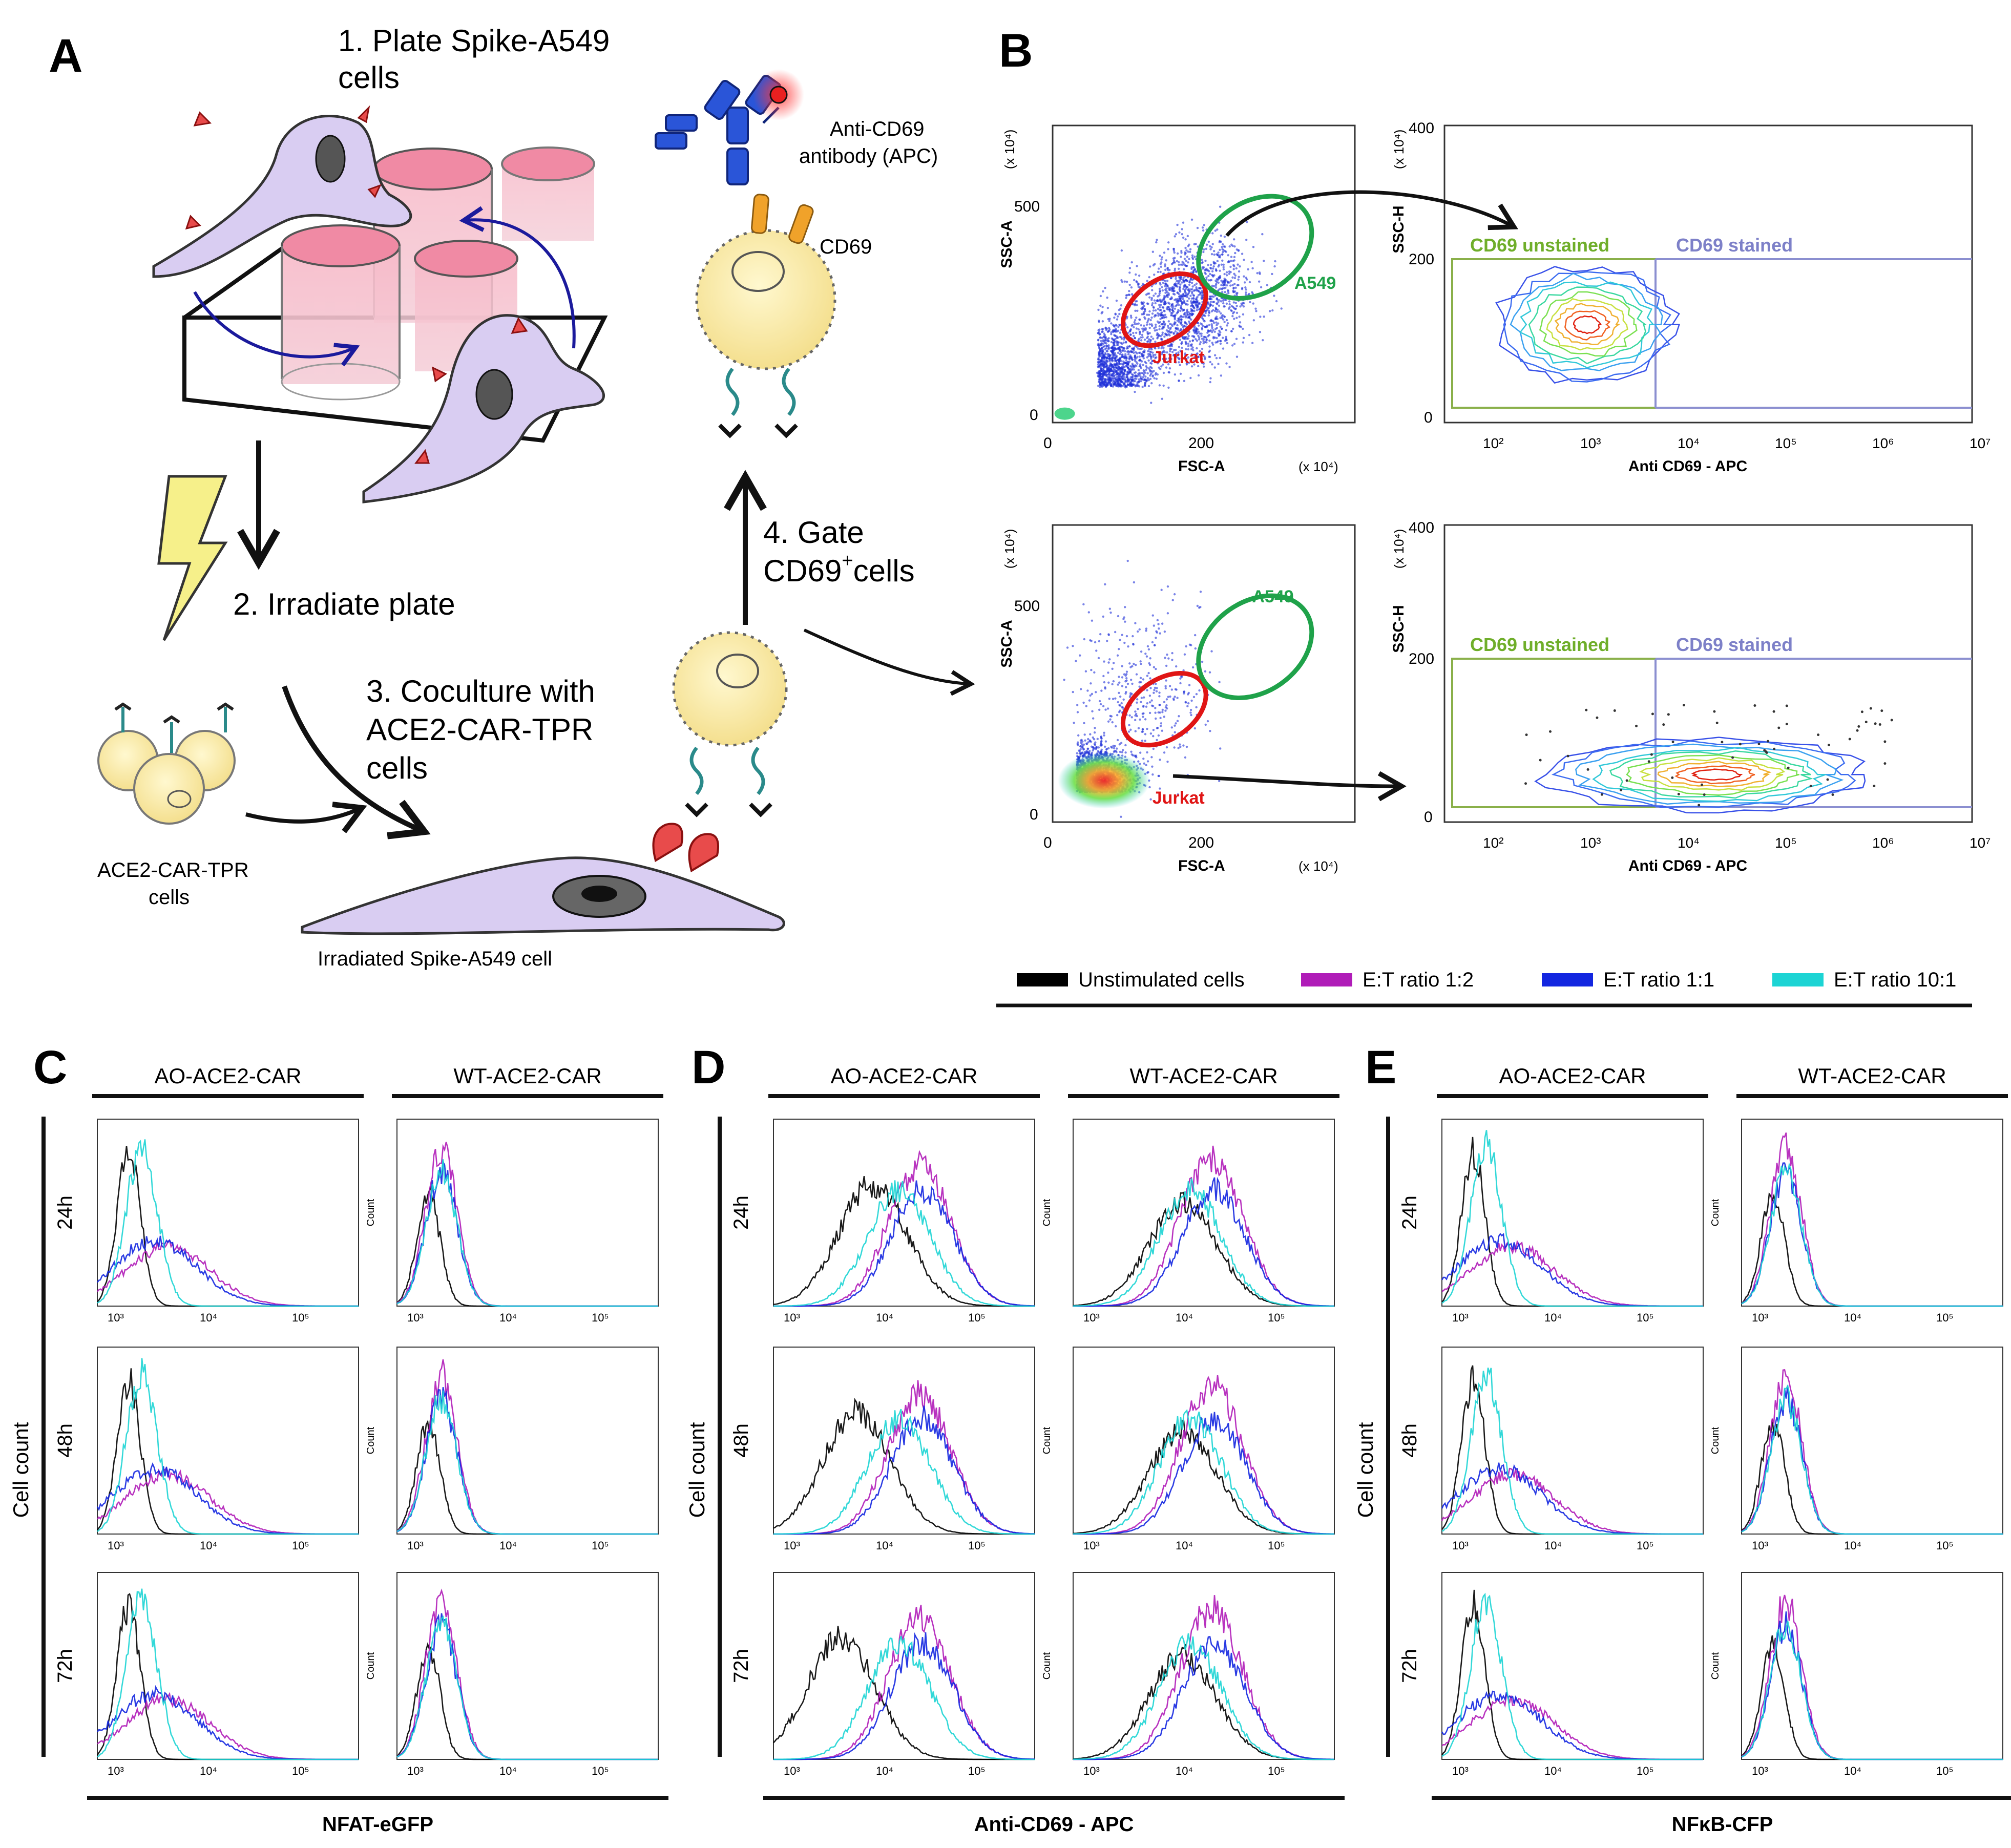 The height and width of the screenshot is (1848, 2011). Describe the element at coordinates (276, 329) in the screenshot. I see `transfer-arrow` at that location.